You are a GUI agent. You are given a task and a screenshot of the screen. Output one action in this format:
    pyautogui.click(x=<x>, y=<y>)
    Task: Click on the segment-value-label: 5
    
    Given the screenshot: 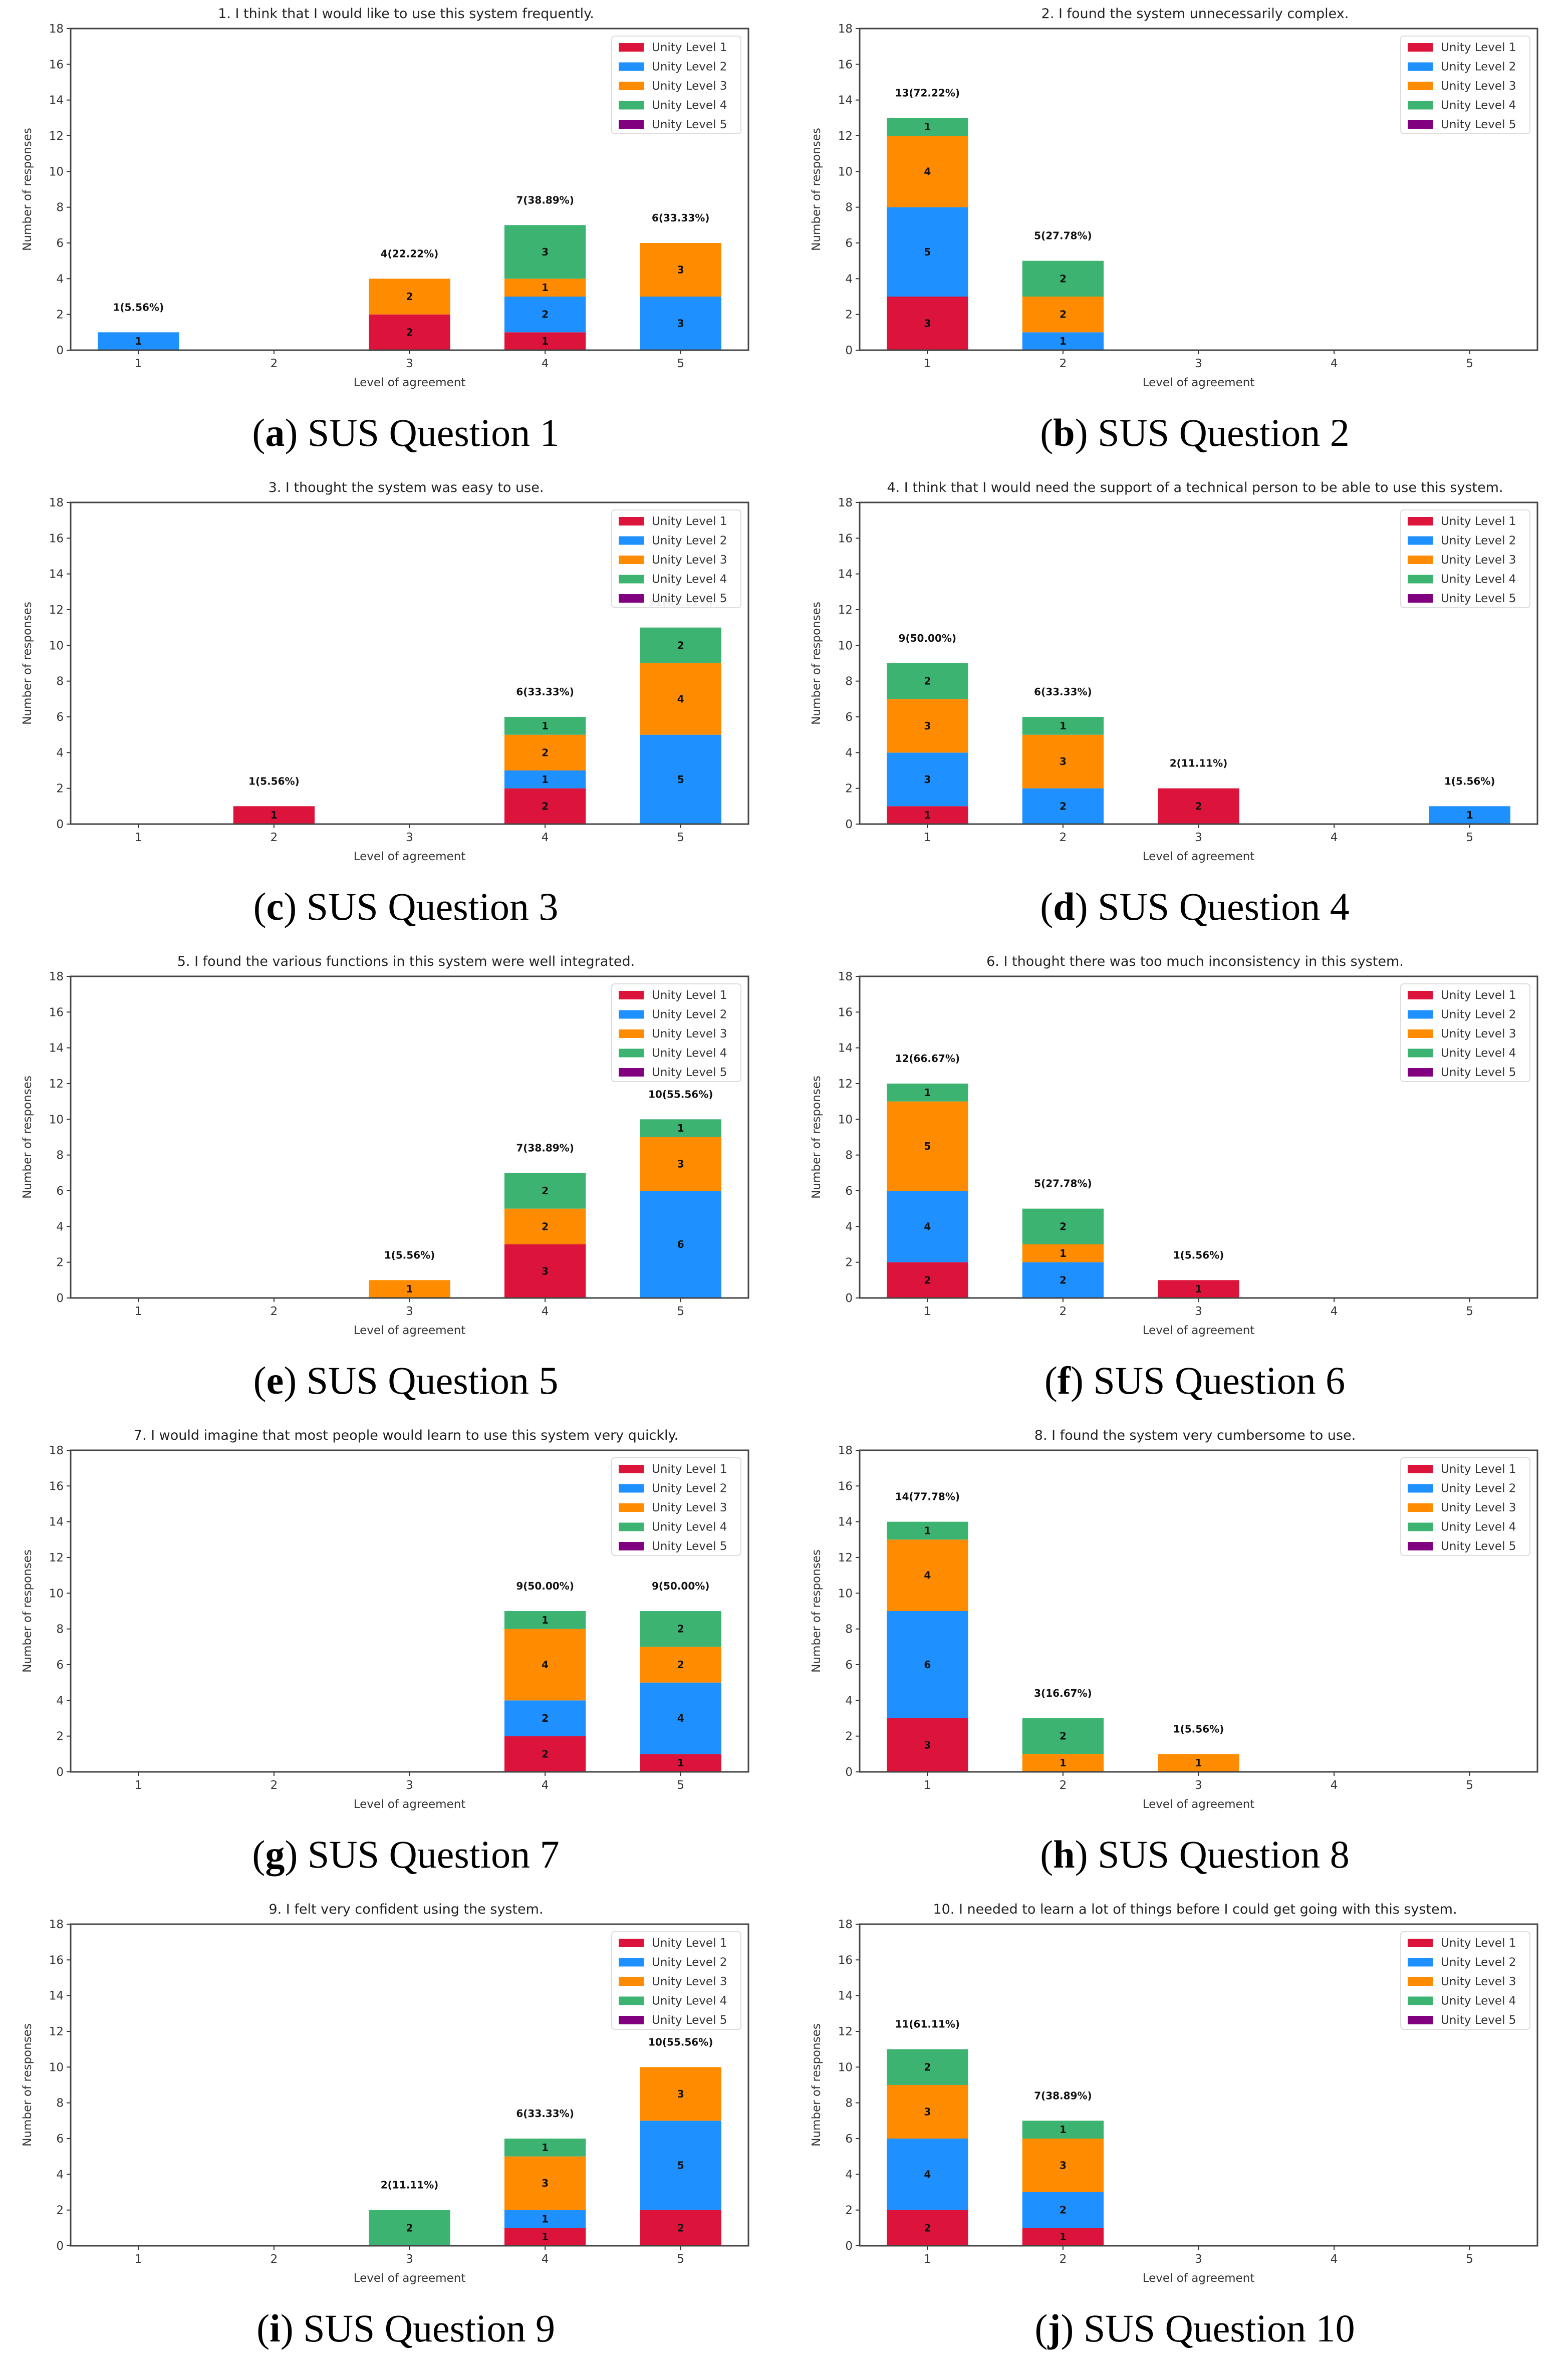 What is the action you would take?
    pyautogui.click(x=928, y=1146)
    